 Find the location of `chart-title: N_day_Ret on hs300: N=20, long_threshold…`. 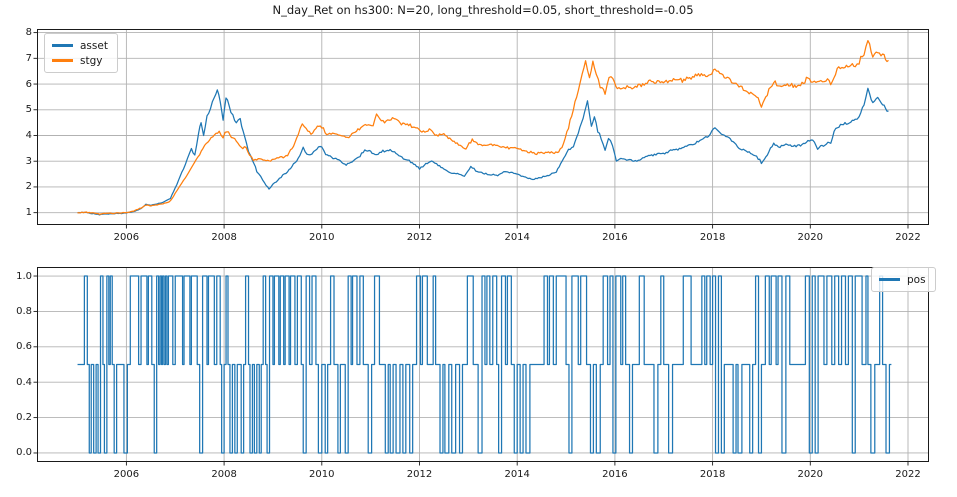

chart-title: N_day_Ret on hs300: N=20, long_threshold… is located at coordinates (483, 10).